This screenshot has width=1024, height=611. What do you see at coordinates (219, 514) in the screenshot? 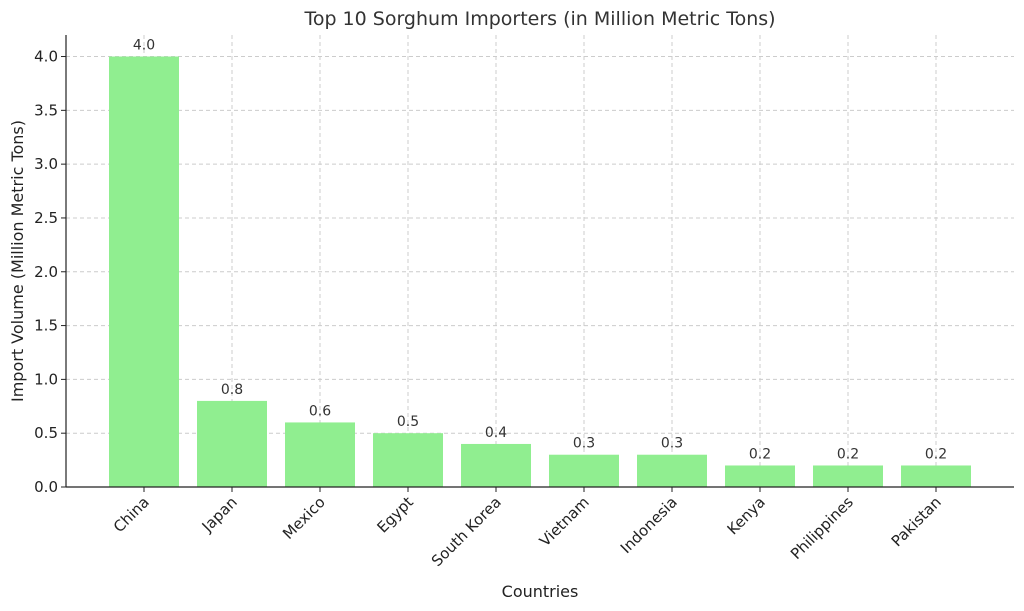
I see `x-tick-label: Japan` at bounding box center [219, 514].